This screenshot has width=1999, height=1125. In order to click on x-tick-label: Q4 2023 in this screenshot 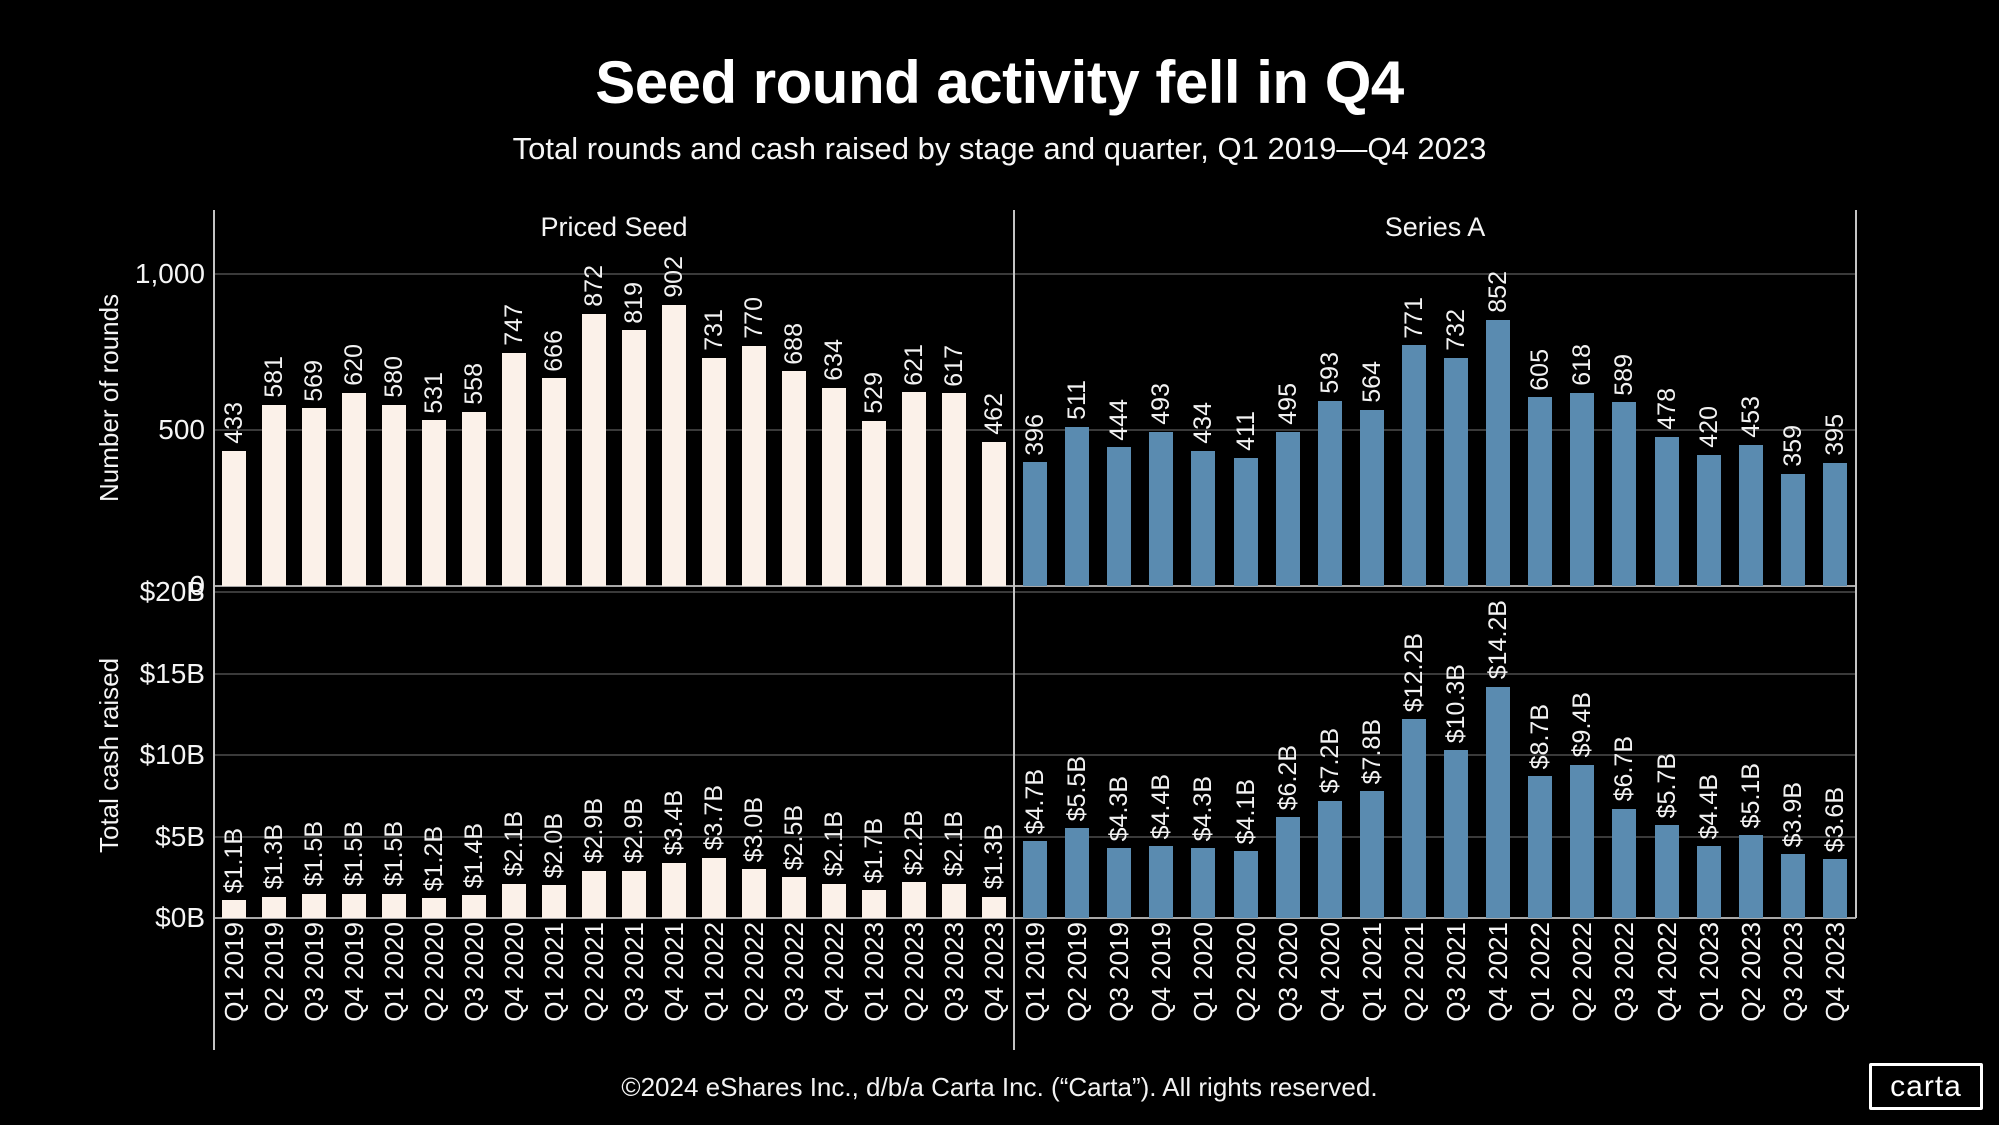, I will do `click(1834, 972)`.